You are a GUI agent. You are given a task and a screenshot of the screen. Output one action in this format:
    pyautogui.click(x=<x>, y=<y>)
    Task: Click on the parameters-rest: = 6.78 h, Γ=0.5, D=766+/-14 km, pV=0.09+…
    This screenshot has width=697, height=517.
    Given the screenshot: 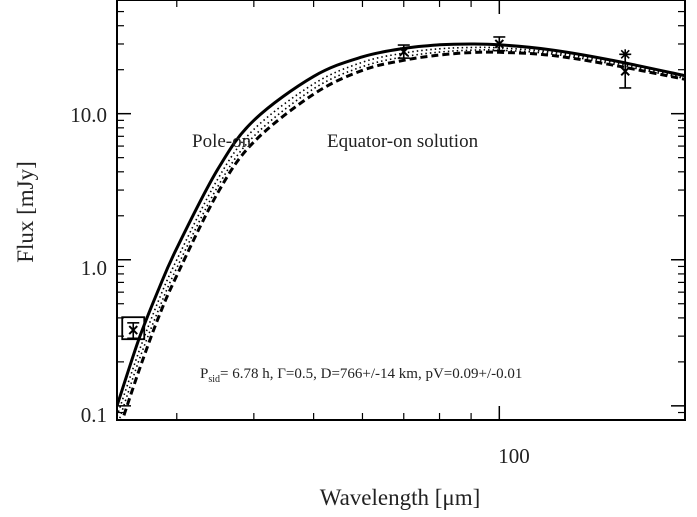 What is the action you would take?
    pyautogui.click(x=371, y=374)
    